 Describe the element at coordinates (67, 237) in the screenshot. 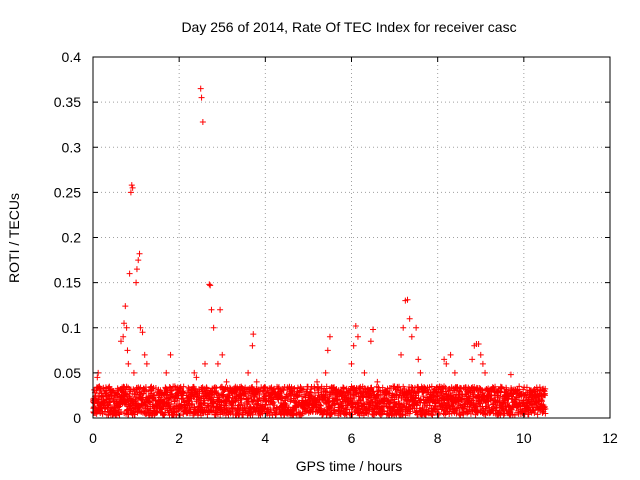

I see `y-tick-labels: 0 0.05 0.1 0.15 0.2 0.25 0.3 0.35 0.4` at that location.